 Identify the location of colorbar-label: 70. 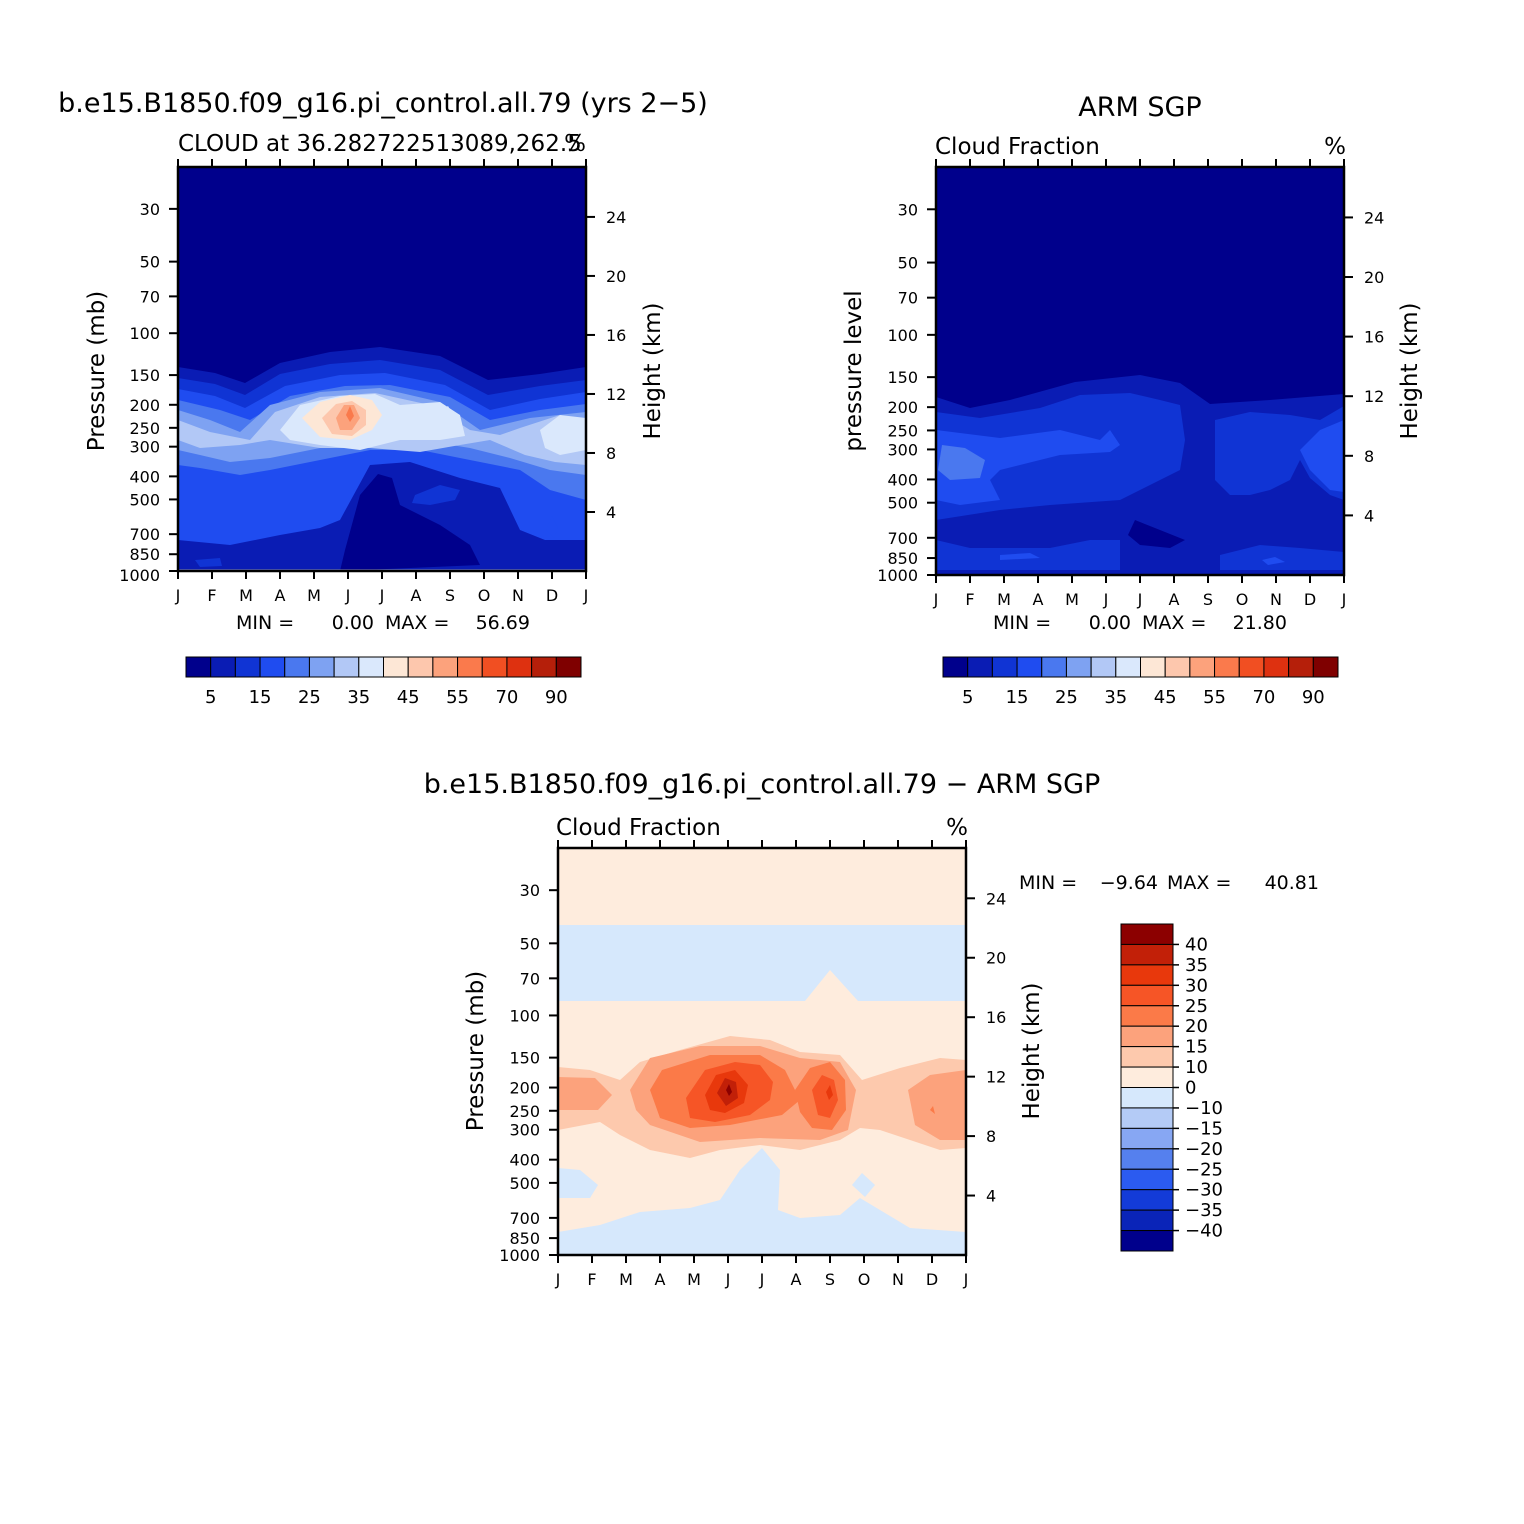
(1263, 697).